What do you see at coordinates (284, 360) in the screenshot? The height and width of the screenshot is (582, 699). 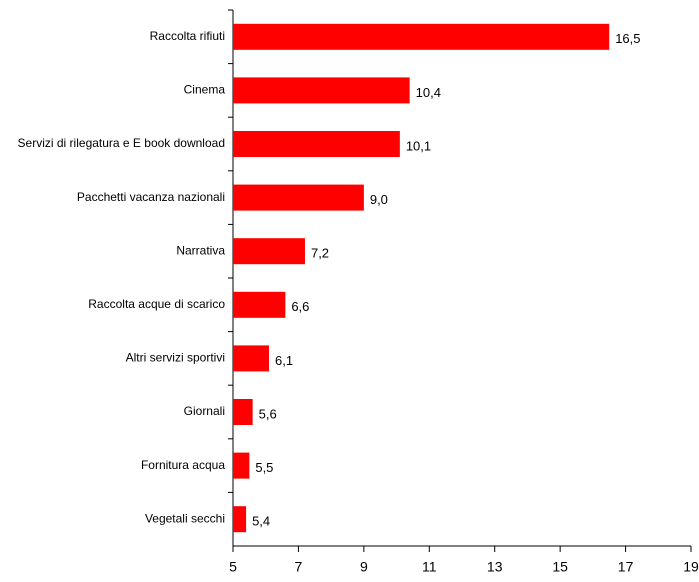 I see `value-label: 6,1` at bounding box center [284, 360].